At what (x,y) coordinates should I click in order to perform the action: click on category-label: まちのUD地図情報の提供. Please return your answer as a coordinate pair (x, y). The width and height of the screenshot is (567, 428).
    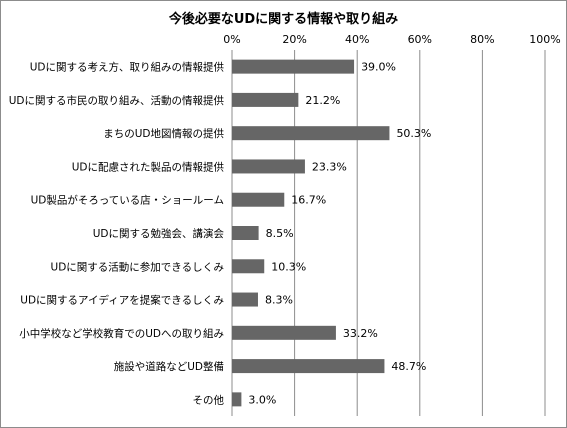
    Looking at the image, I should click on (163, 133).